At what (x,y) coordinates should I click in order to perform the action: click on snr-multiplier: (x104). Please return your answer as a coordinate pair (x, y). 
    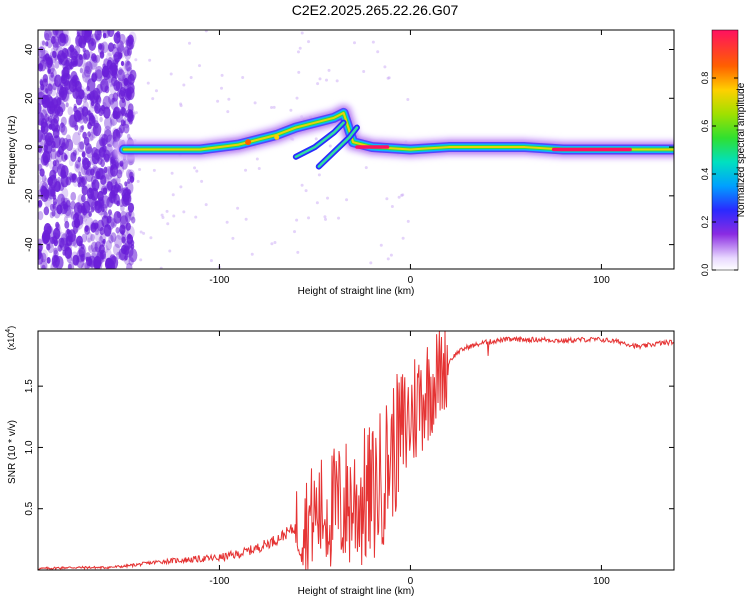
    Looking at the image, I should click on (10, 338).